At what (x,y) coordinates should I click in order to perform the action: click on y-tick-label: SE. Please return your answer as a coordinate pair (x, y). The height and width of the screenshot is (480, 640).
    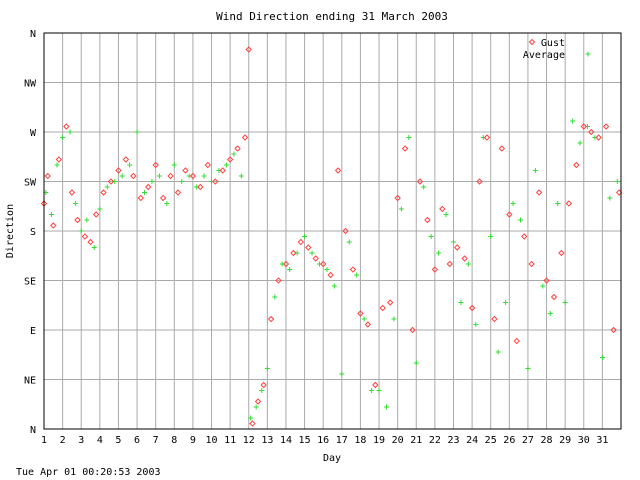
    Looking at the image, I should click on (30, 282).